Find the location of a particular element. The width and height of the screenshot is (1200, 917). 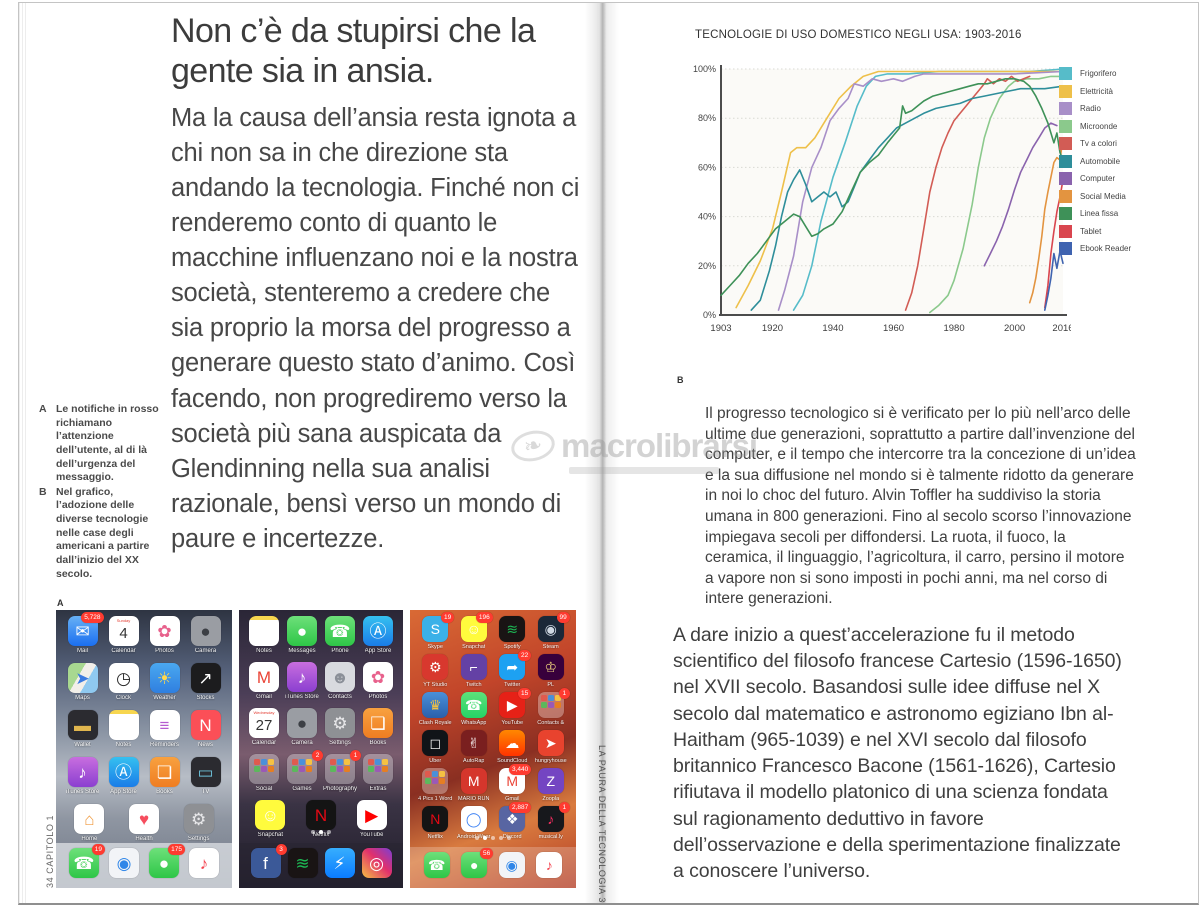

legend-label: Microonde is located at coordinates (1099, 126).